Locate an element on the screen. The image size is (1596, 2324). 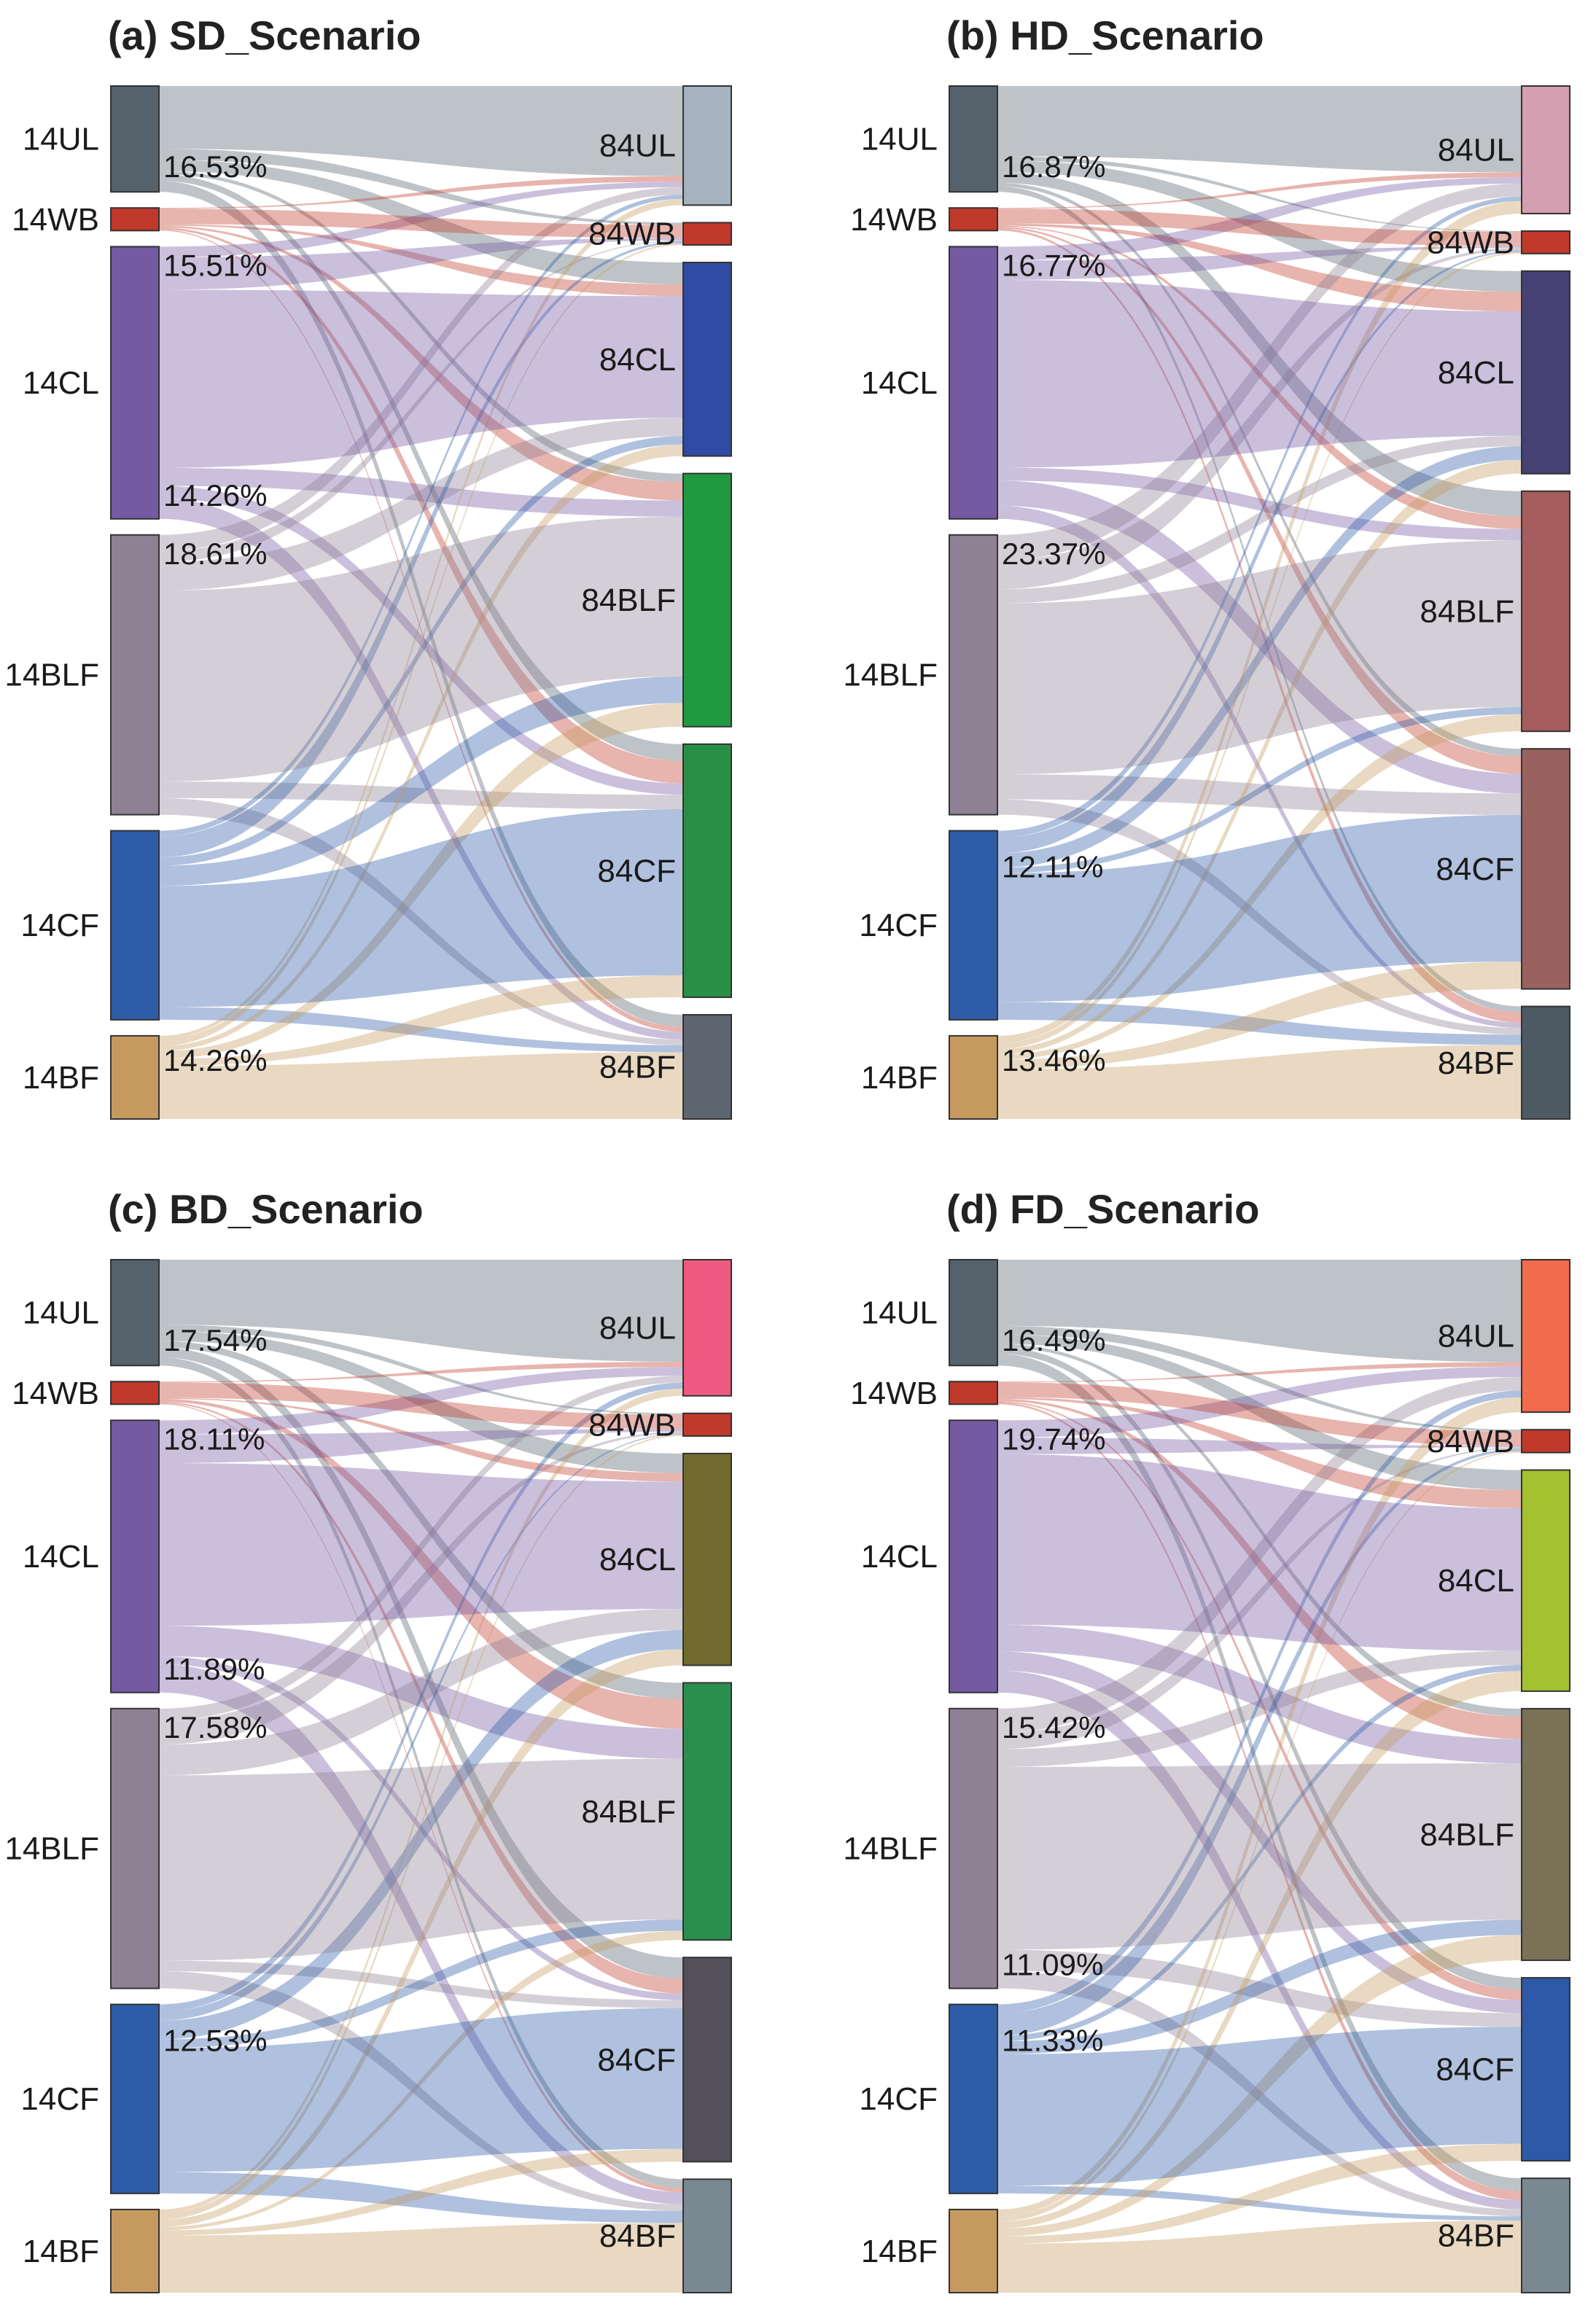
target-label-84UL: 84UL is located at coordinates (637, 146).